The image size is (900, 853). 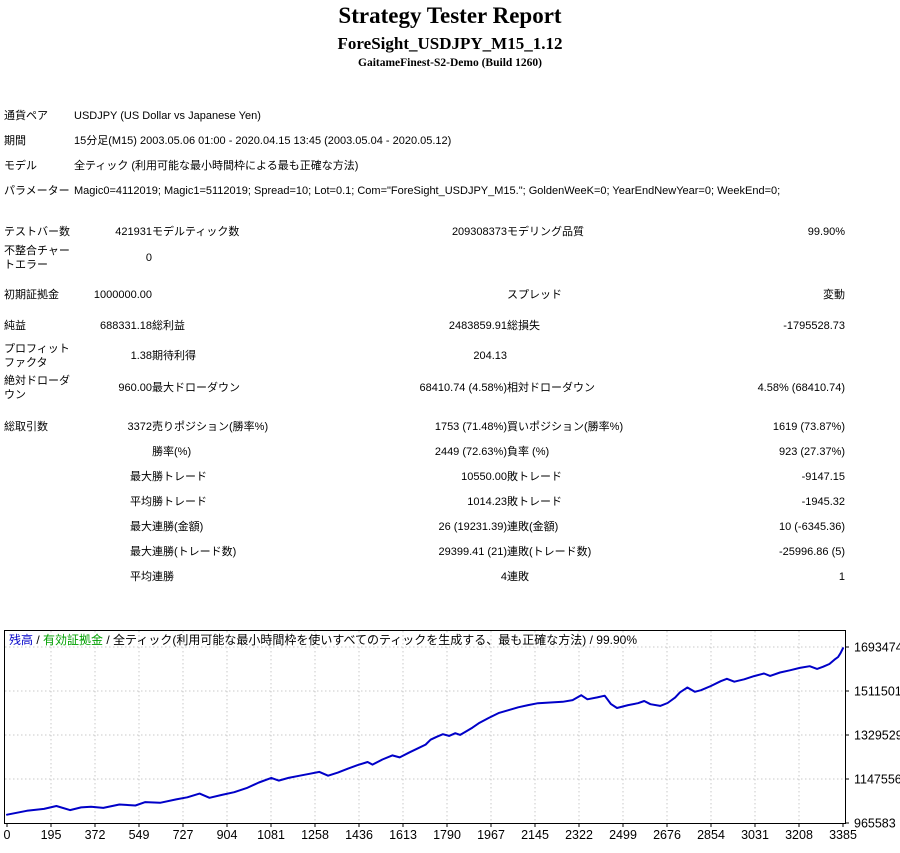 I want to click on stat-label: 敗トレード, so click(x=534, y=476).